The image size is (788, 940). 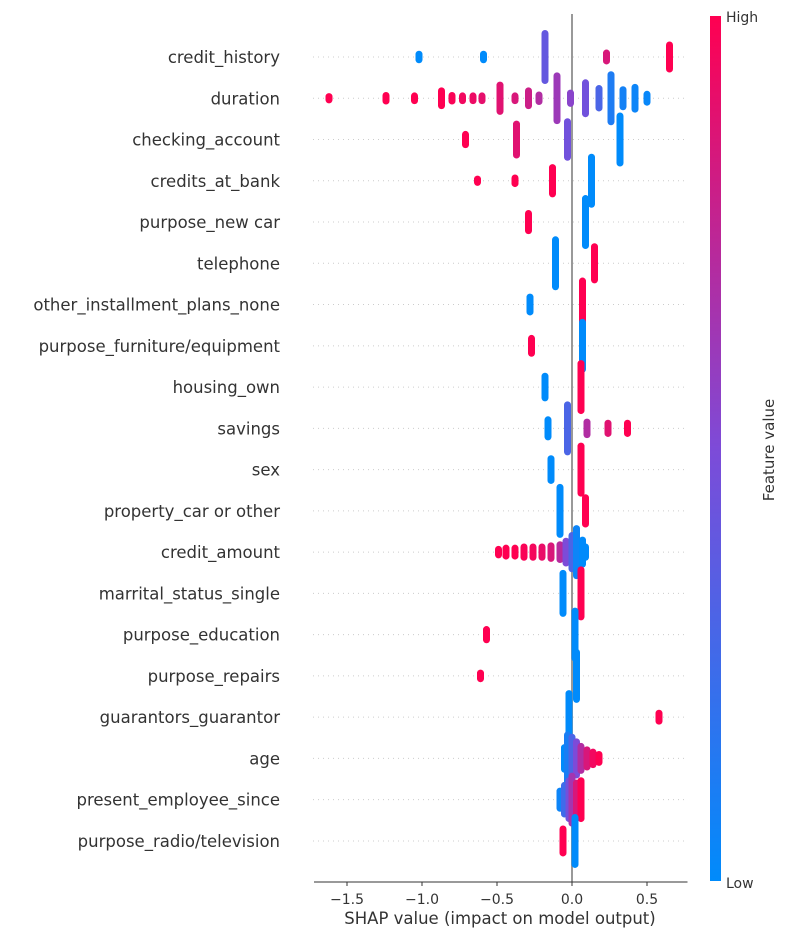 What do you see at coordinates (206, 141) in the screenshot?
I see `feature-label: checking_account` at bounding box center [206, 141].